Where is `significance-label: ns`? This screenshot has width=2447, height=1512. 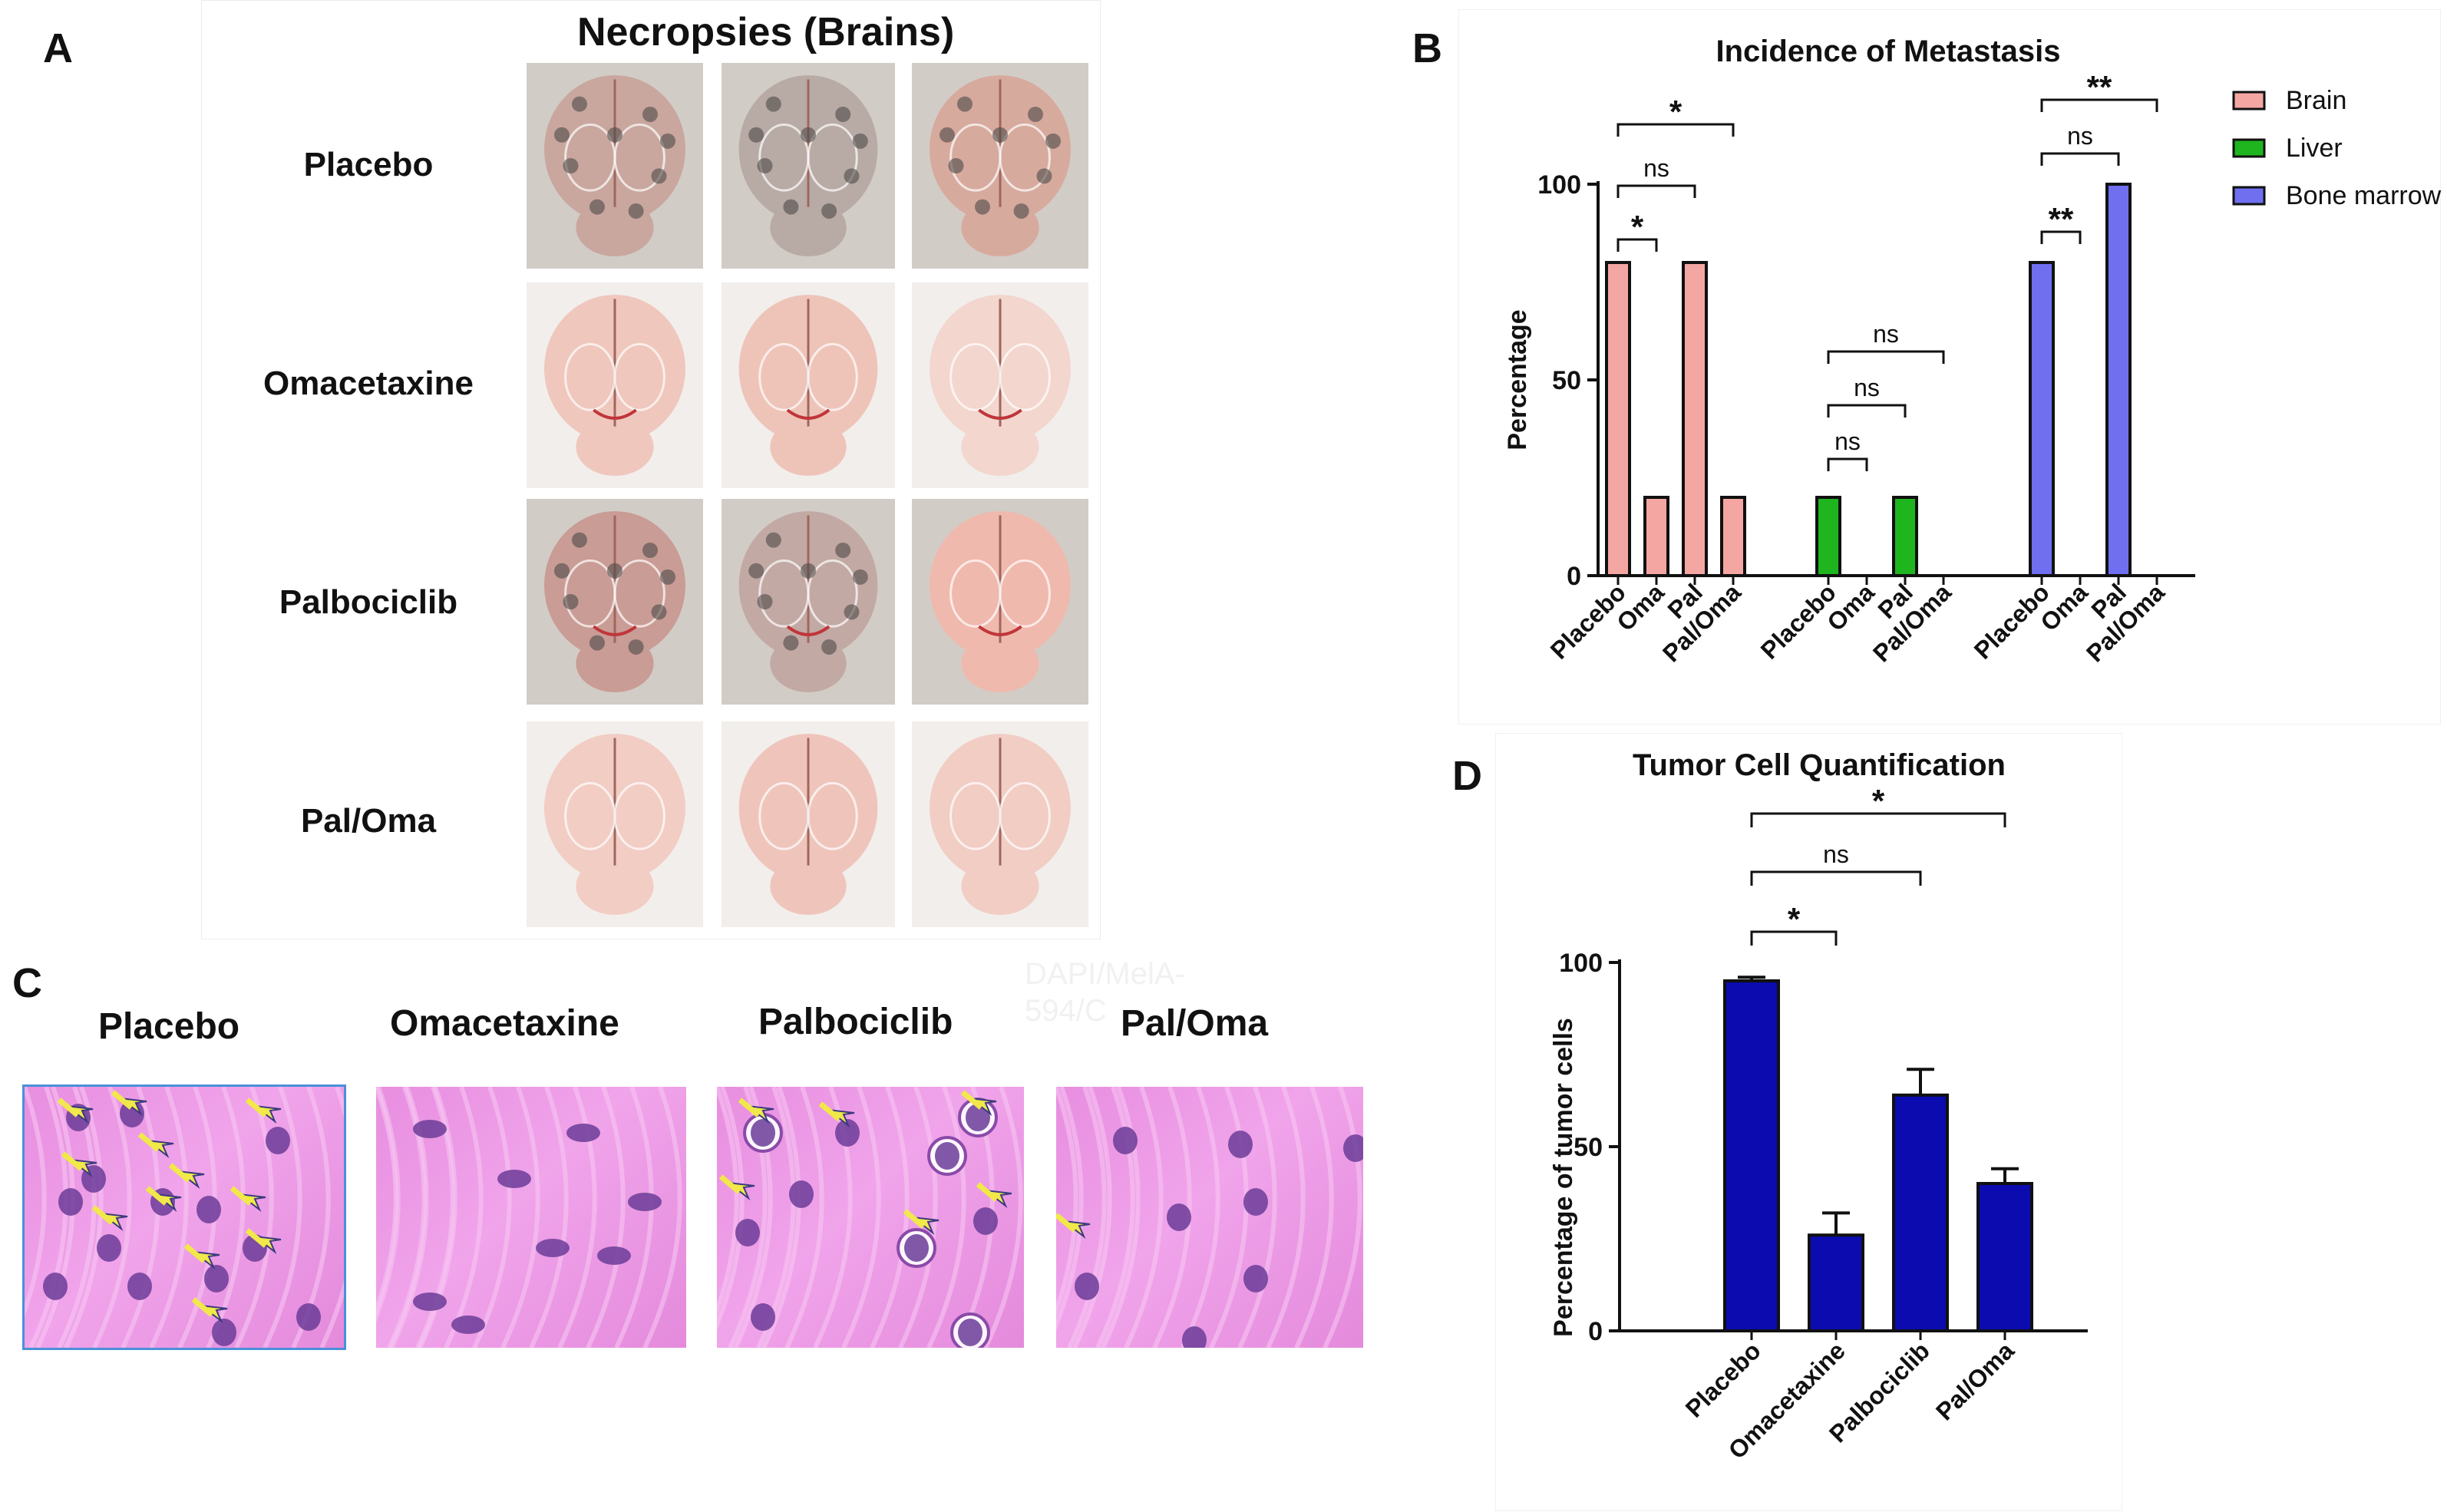
significance-label: ns is located at coordinates (1848, 441).